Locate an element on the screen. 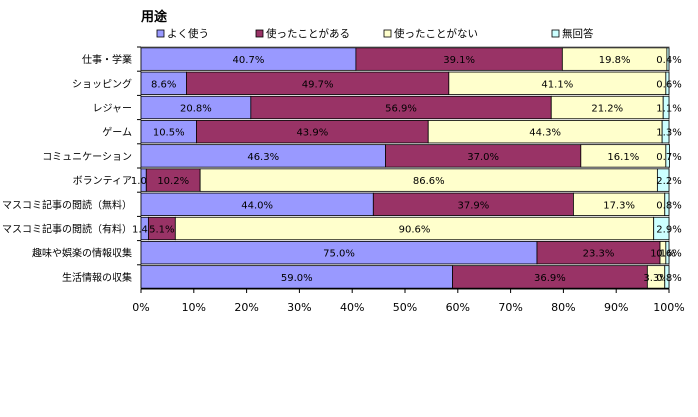  x-axis: 0% 10% 20% 30% 40% 50% 60% 70% 80% 90% 100% is located at coordinates (408, 301).